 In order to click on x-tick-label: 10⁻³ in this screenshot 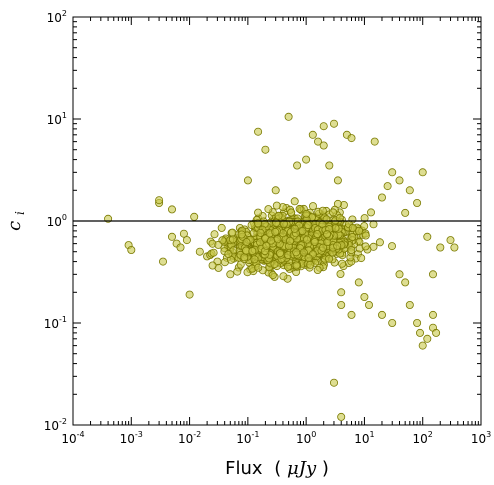, I will do `click(131, 438)`.